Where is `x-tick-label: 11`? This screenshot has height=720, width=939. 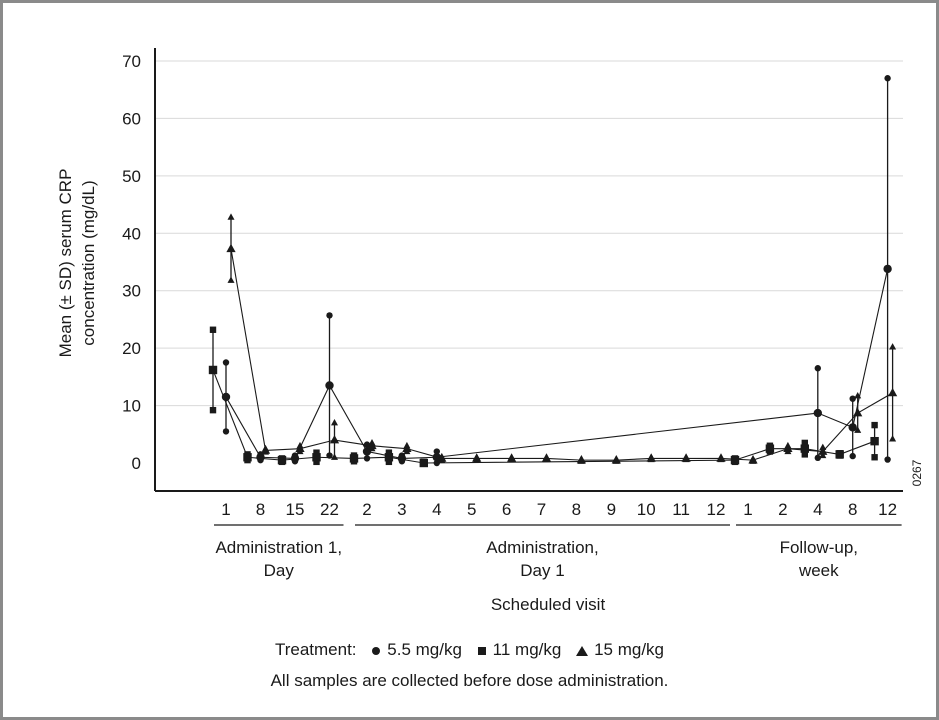
x-tick-label: 11 is located at coordinates (681, 509).